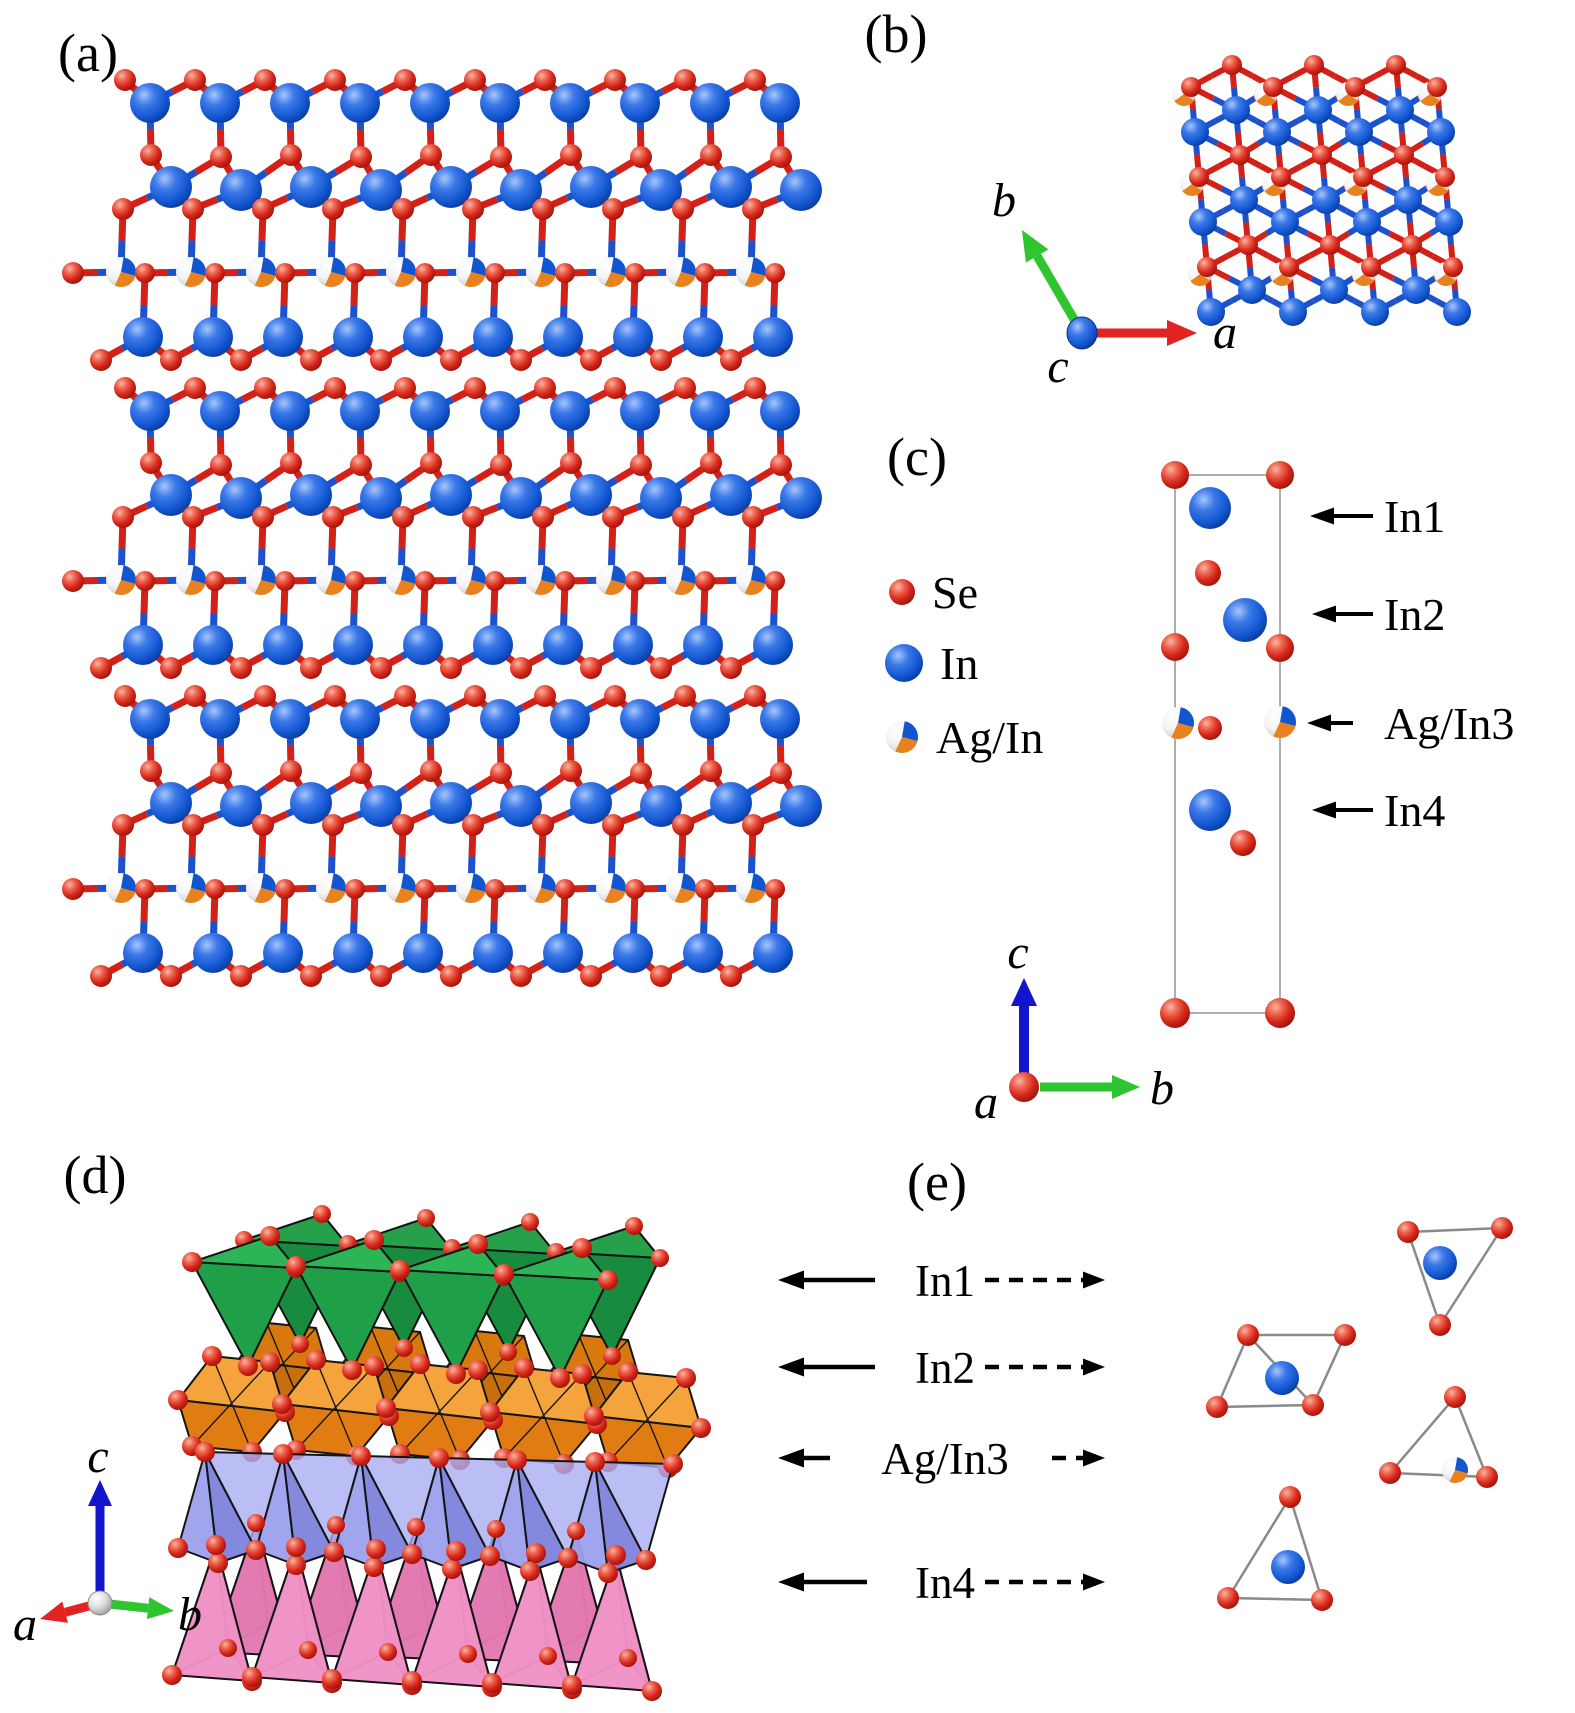  Describe the element at coordinates (97, 1456) in the screenshot. I see `panel-d-axis-c-label: c` at that location.